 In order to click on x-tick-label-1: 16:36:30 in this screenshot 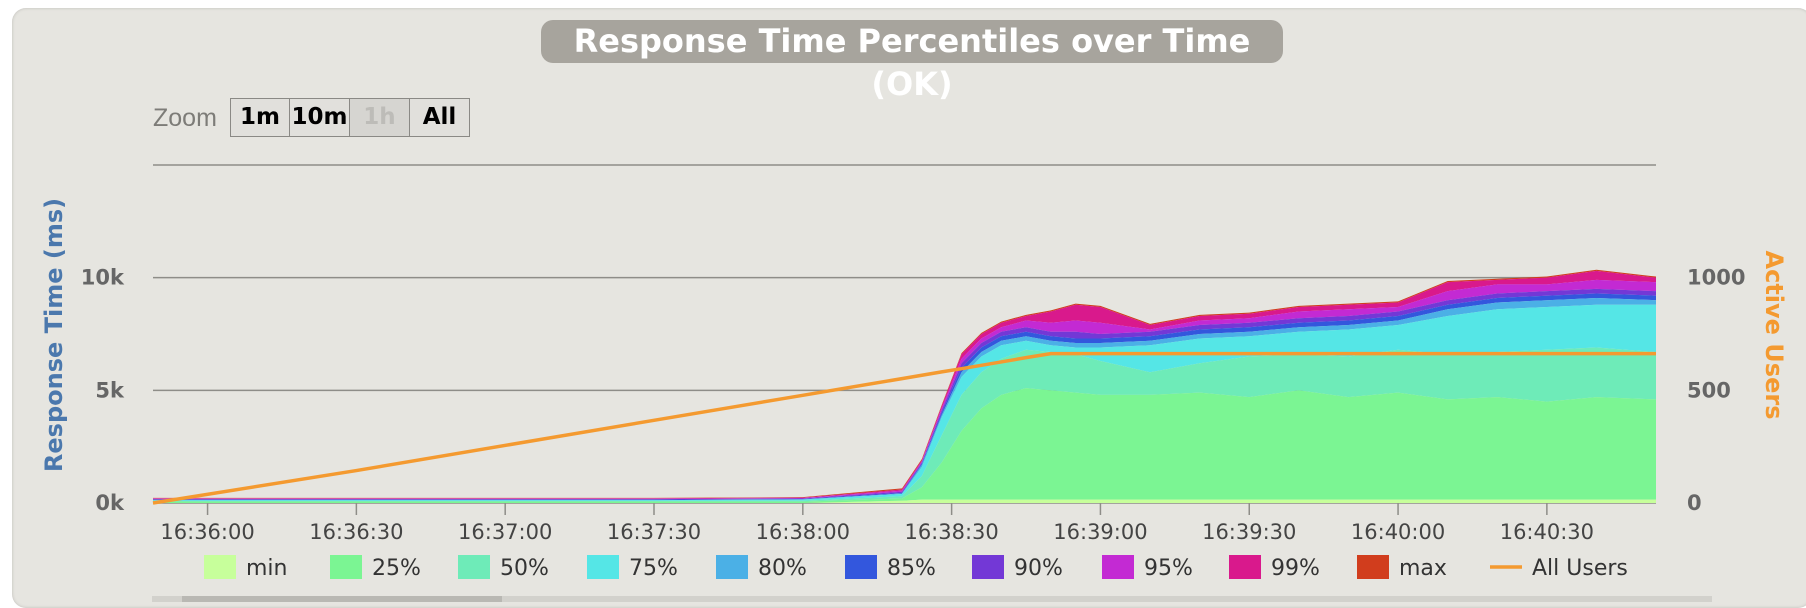, I will do `click(356, 532)`.